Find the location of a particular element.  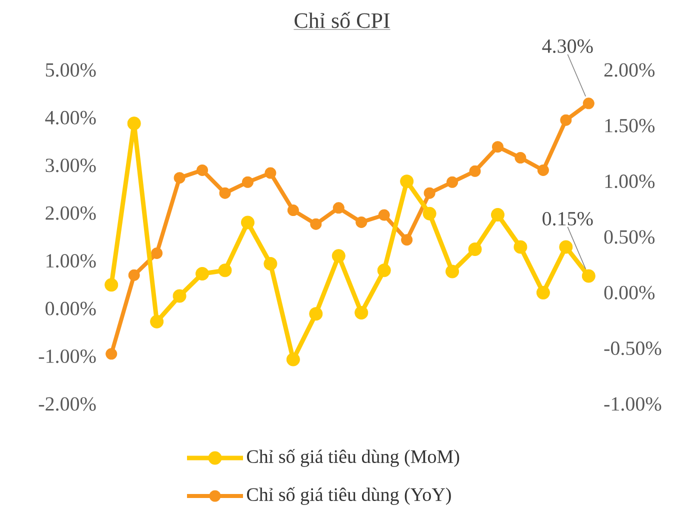

y2-tick-label: 0.50% is located at coordinates (629, 237).